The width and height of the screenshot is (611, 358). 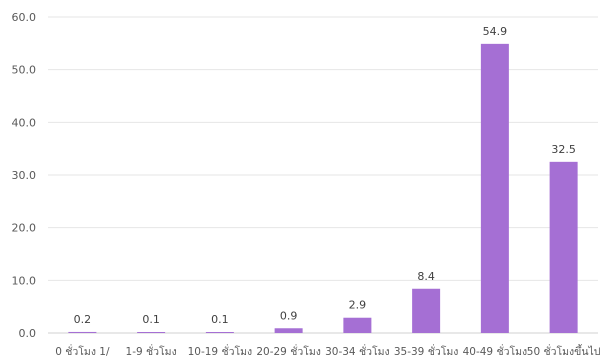 I want to click on category-label: 10-19 ชั่วโมง, so click(x=220, y=351).